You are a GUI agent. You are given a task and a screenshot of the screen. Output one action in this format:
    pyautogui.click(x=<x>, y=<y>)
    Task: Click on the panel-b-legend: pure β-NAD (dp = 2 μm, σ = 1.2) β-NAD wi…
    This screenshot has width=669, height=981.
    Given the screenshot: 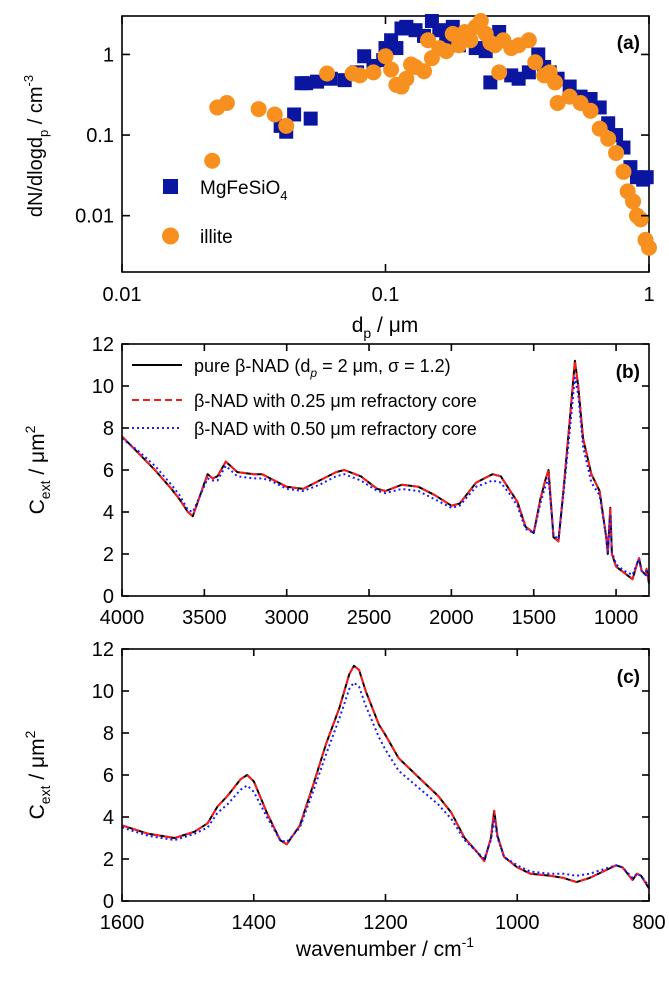 What is the action you would take?
    pyautogui.click(x=304, y=397)
    